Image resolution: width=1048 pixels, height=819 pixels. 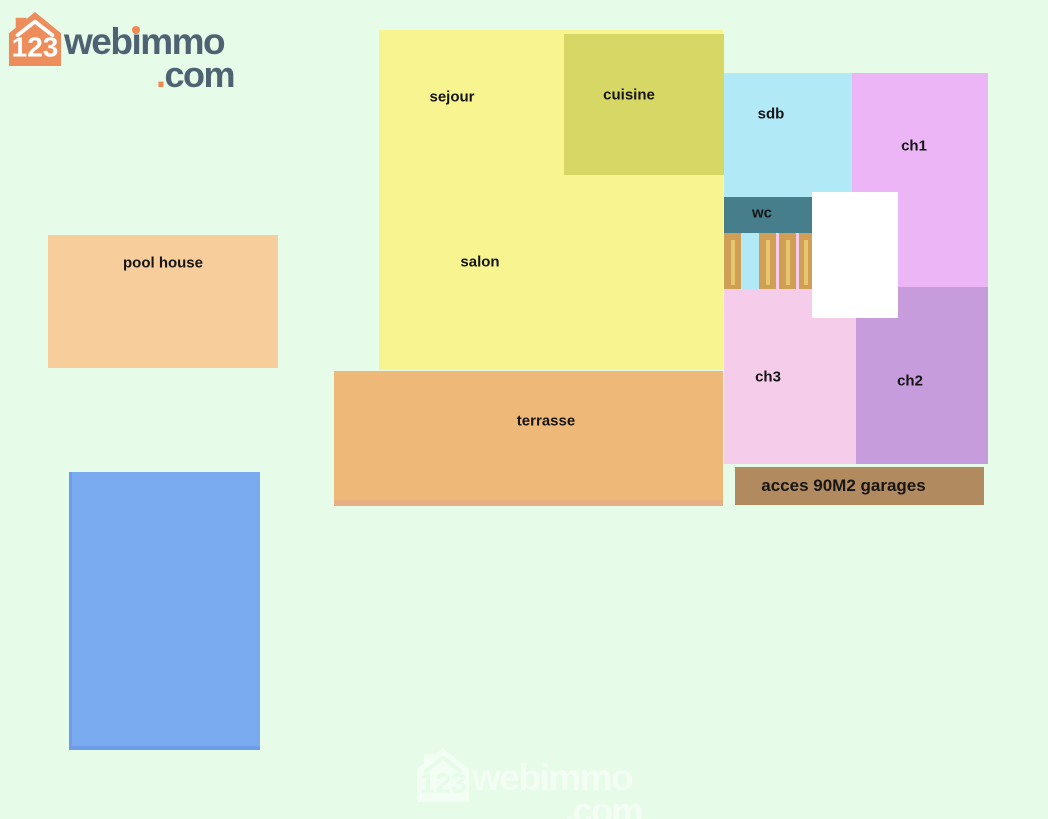 I want to click on logo-text: webimmo .com, so click(x=150, y=50).